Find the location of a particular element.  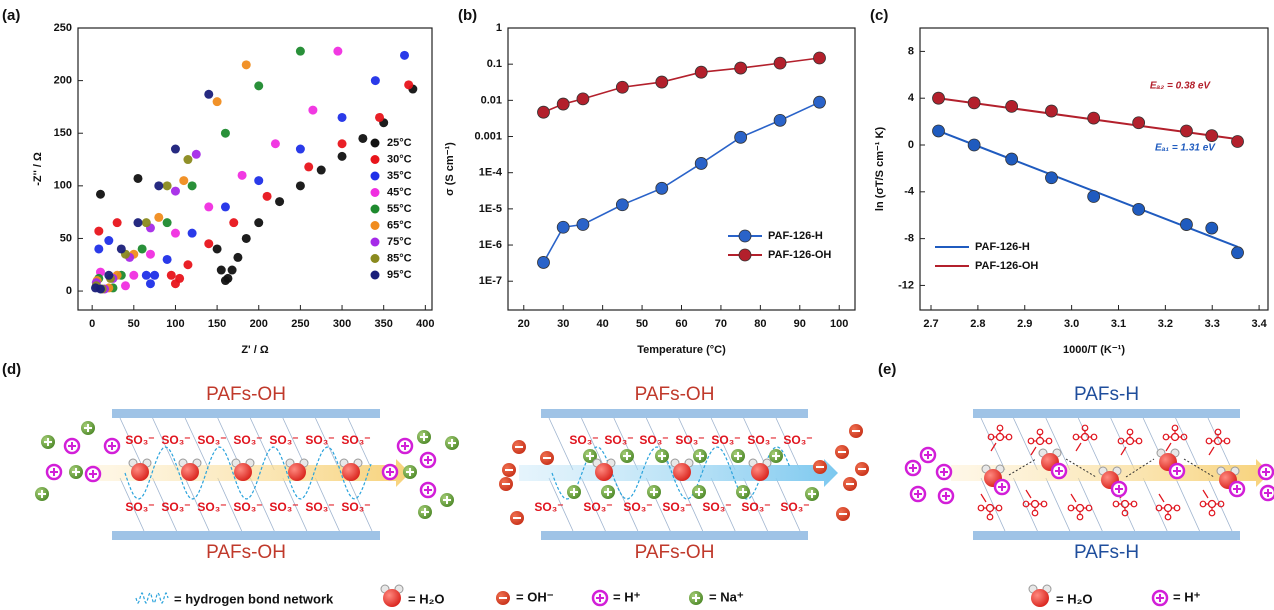

y-tick-label: 0.001 is located at coordinates (488, 136).